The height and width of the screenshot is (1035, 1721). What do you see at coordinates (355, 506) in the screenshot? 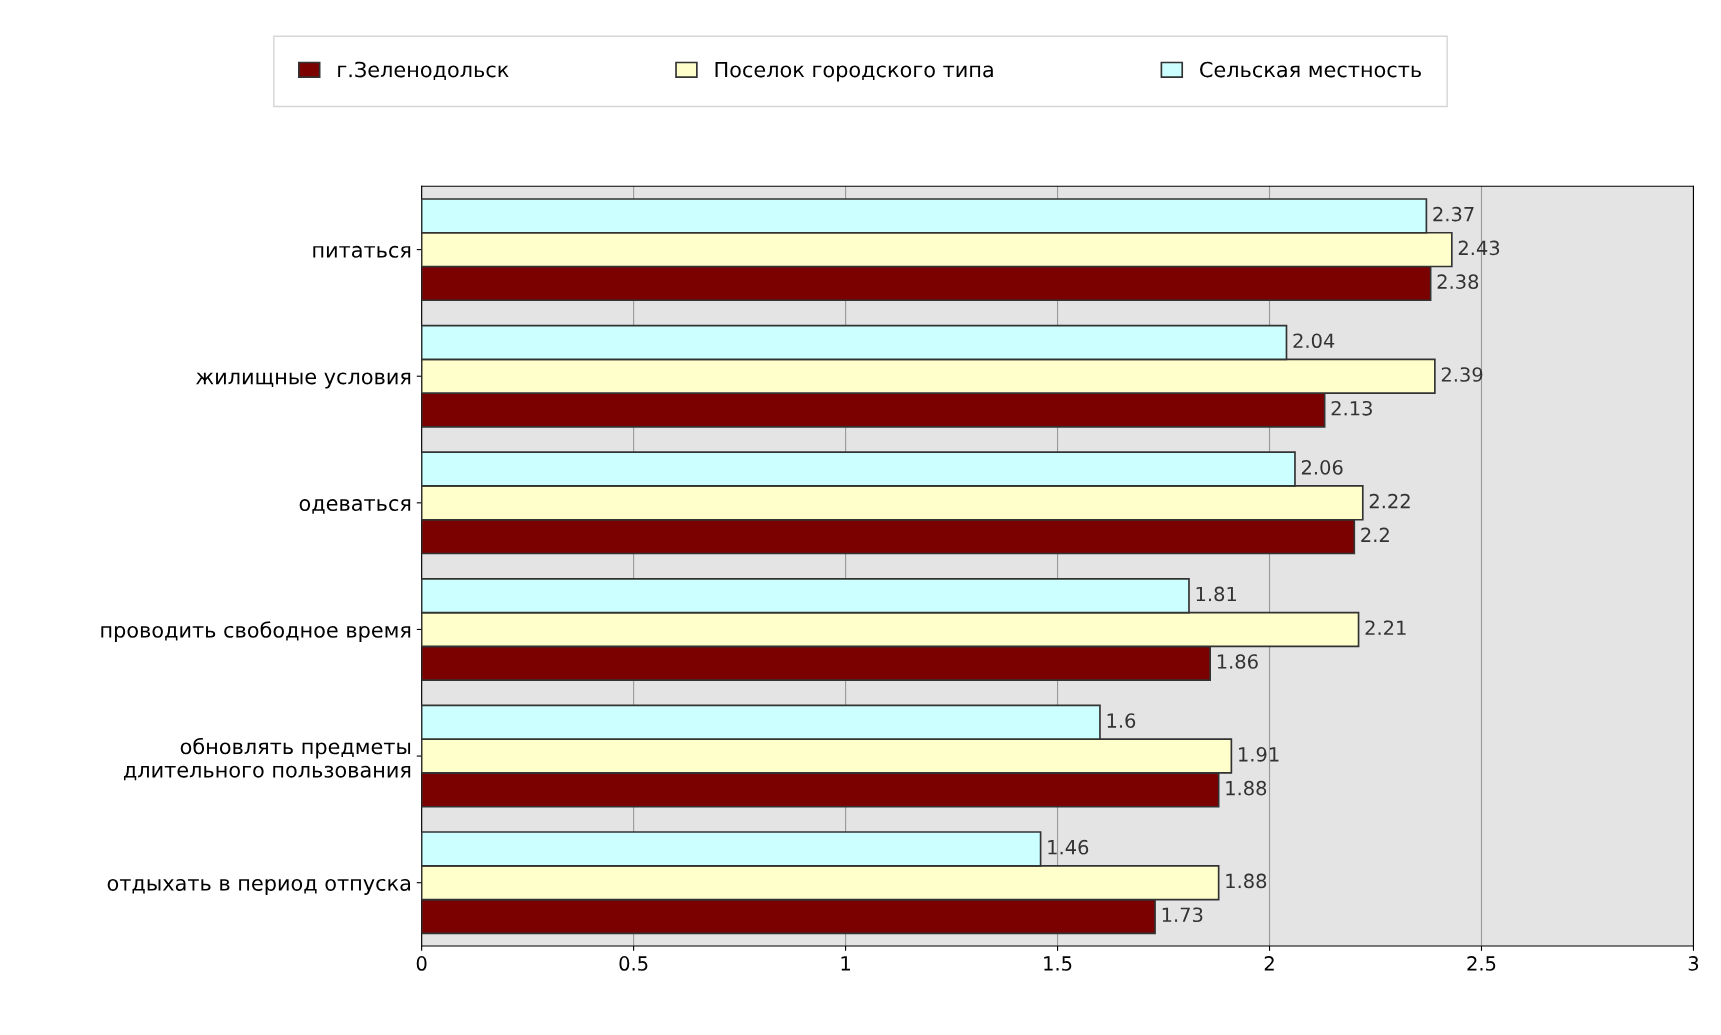
I see `y-tick-label: одеваться` at bounding box center [355, 506].